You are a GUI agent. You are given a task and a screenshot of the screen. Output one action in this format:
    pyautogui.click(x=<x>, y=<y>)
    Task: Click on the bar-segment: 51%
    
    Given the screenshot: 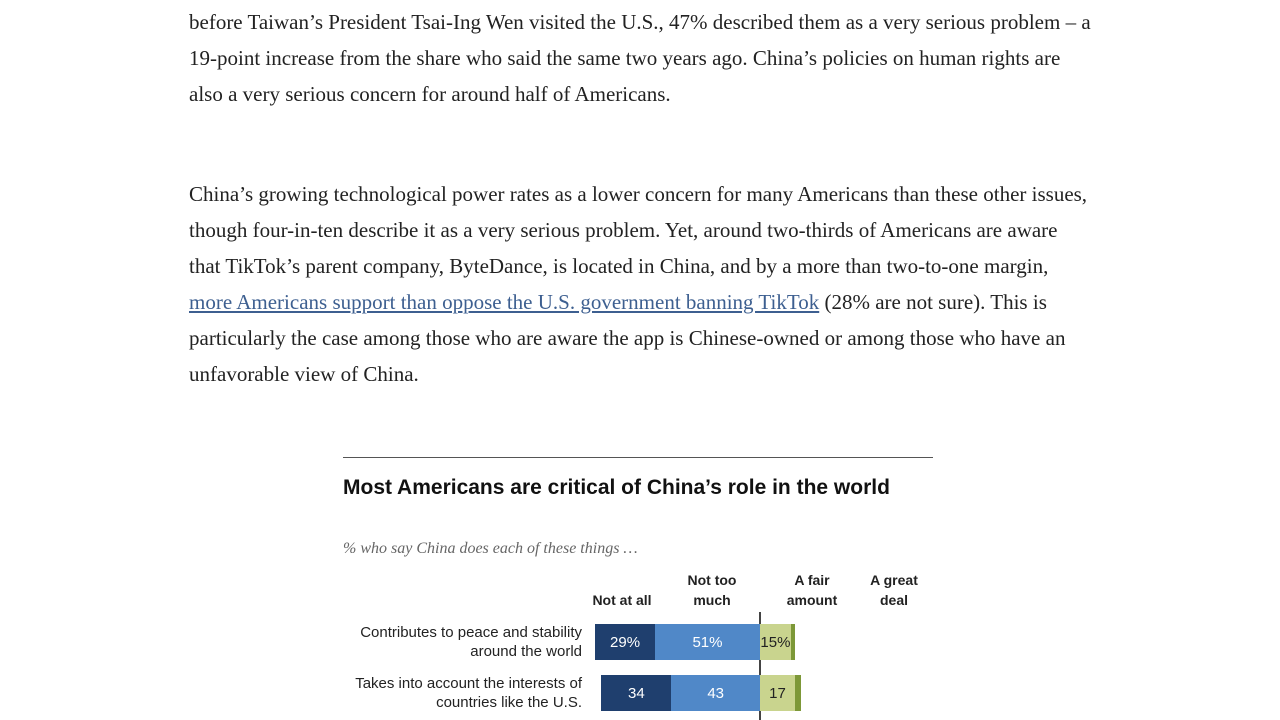 What is the action you would take?
    pyautogui.click(x=707, y=642)
    